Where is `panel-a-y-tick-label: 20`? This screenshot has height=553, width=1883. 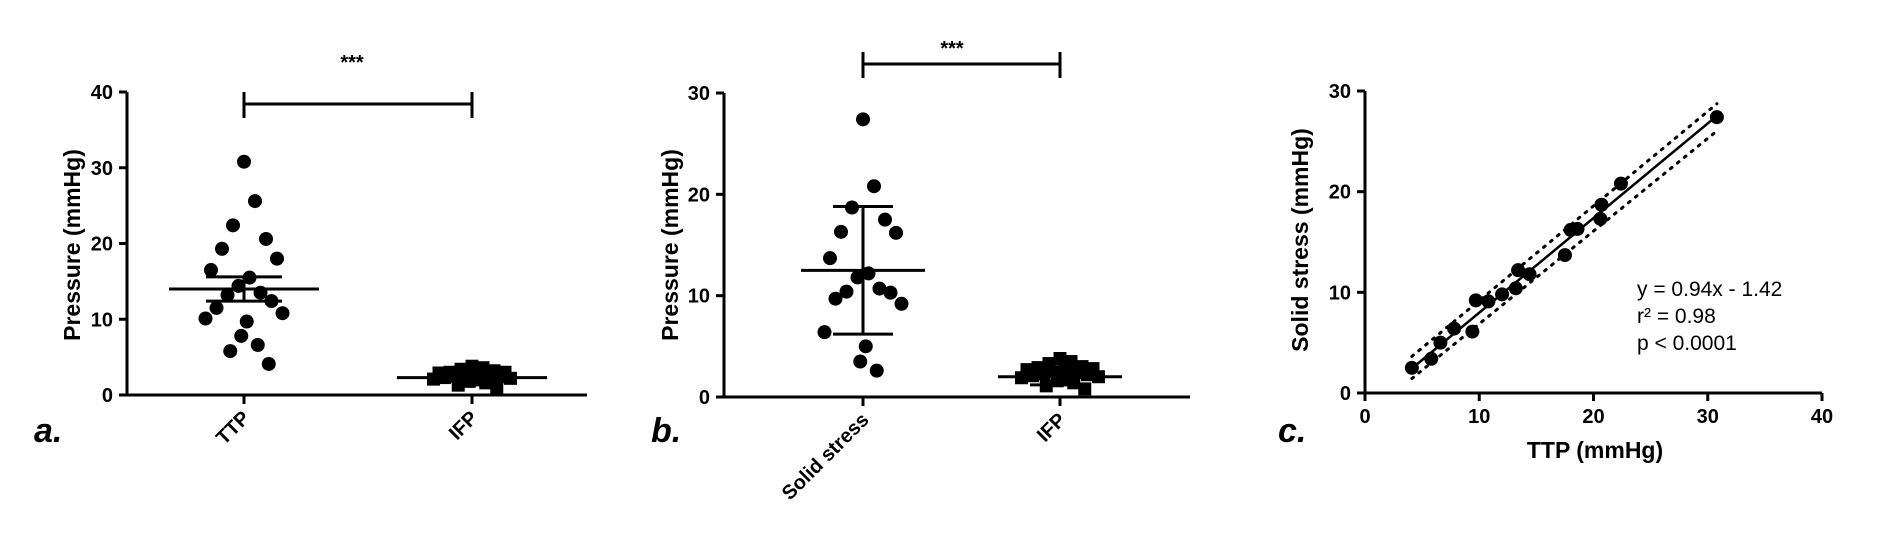
panel-a-y-tick-label: 20 is located at coordinates (102, 245).